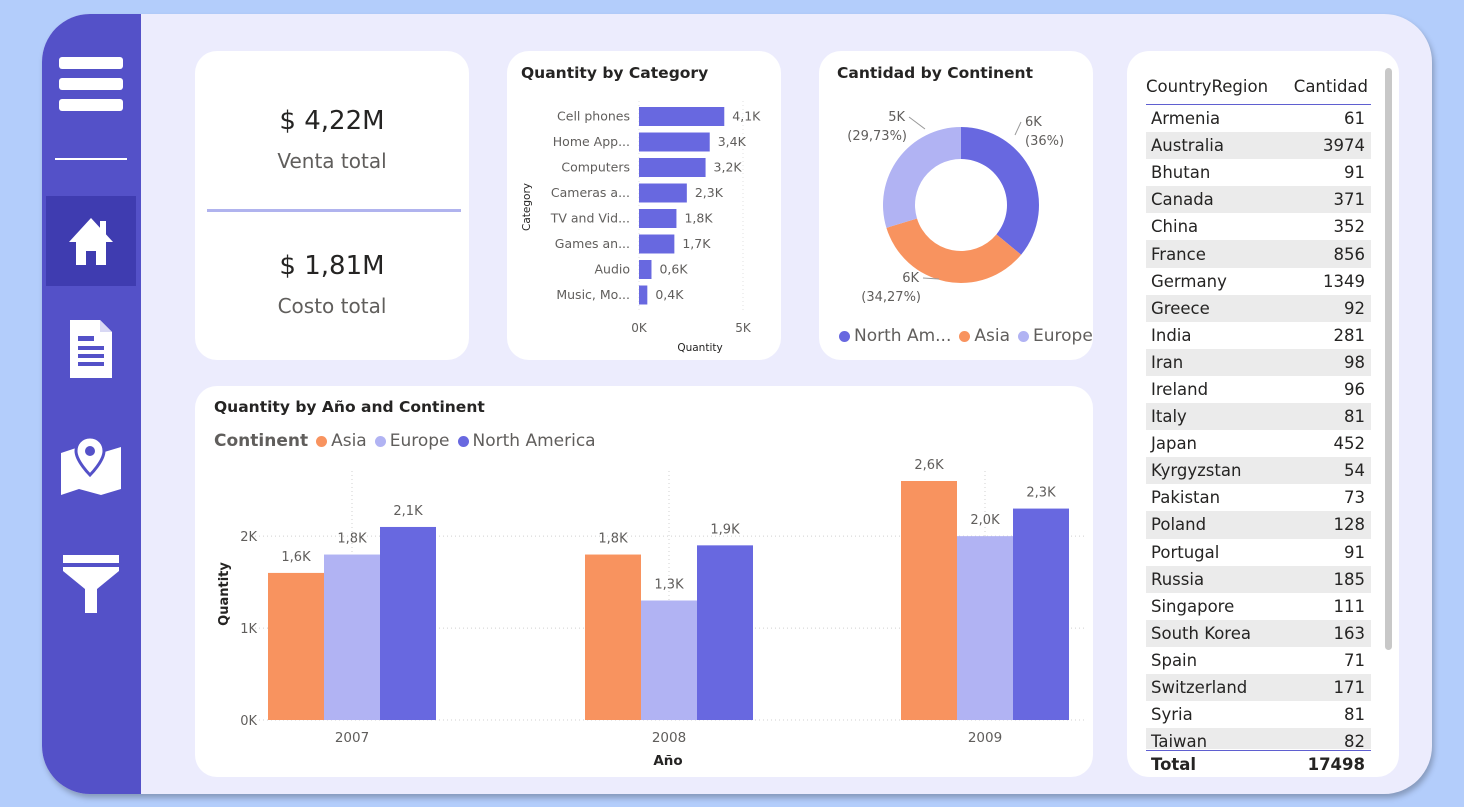 Image resolution: width=1464 pixels, height=807 pixels. I want to click on table-row: France 856, so click(1258, 254).